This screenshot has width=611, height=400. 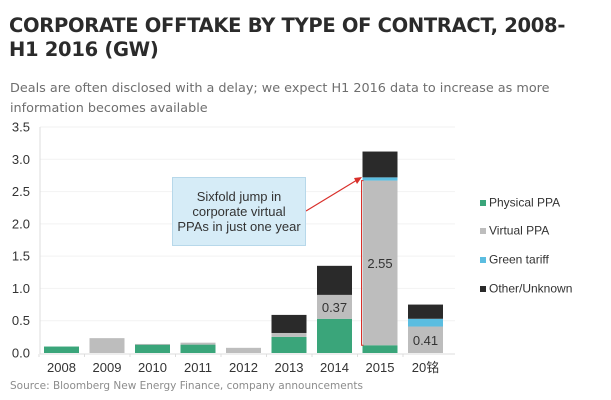 I want to click on y-tick-label: 1.5, so click(x=21, y=256).